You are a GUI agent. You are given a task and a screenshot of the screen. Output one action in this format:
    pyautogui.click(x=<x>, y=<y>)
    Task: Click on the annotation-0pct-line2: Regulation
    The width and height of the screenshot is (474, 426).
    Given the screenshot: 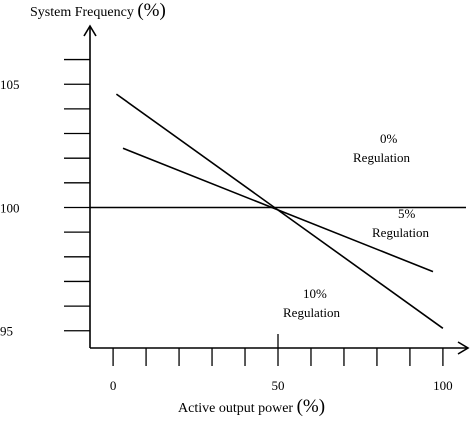 What is the action you would take?
    pyautogui.click(x=382, y=157)
    